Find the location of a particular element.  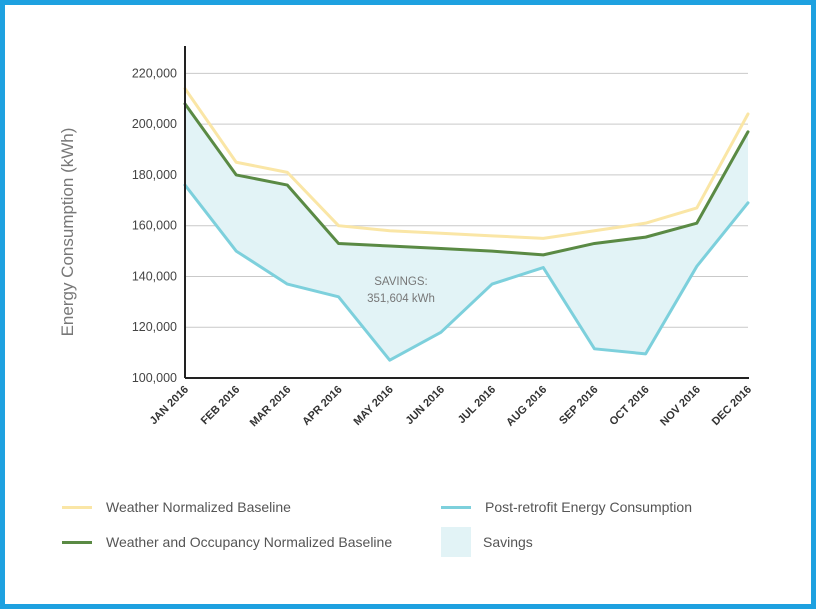

x-tick-label: NOV 2016 is located at coordinates (680, 406).